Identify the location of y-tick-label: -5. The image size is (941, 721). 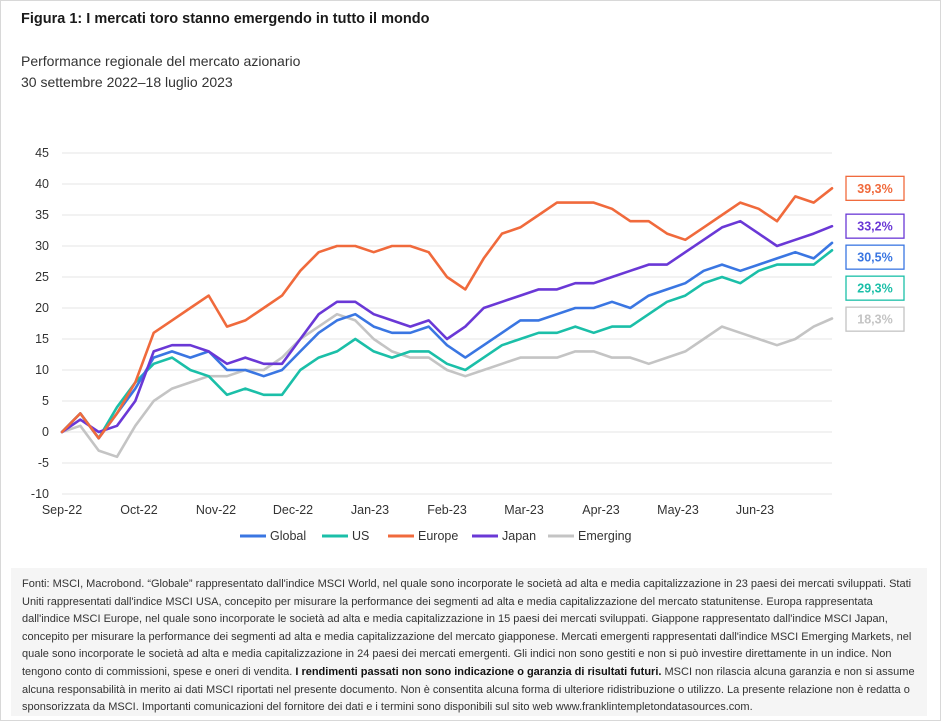
(43, 463).